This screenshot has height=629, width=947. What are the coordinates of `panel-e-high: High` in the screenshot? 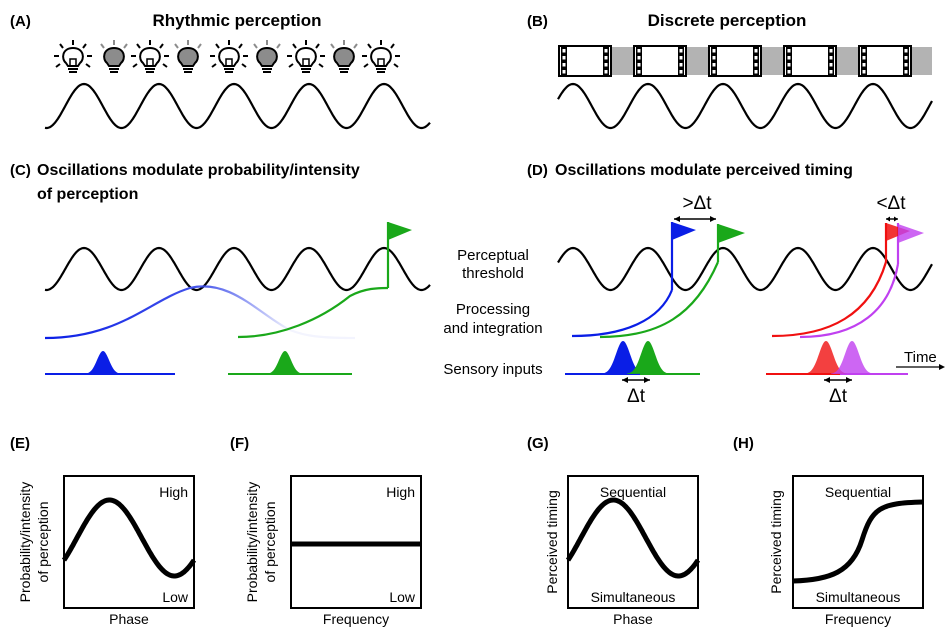 It's located at (173, 492).